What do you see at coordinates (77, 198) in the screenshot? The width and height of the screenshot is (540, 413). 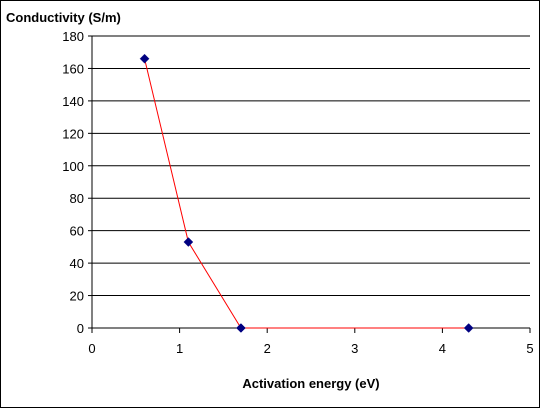 I see `y-tick-label: 80` at bounding box center [77, 198].